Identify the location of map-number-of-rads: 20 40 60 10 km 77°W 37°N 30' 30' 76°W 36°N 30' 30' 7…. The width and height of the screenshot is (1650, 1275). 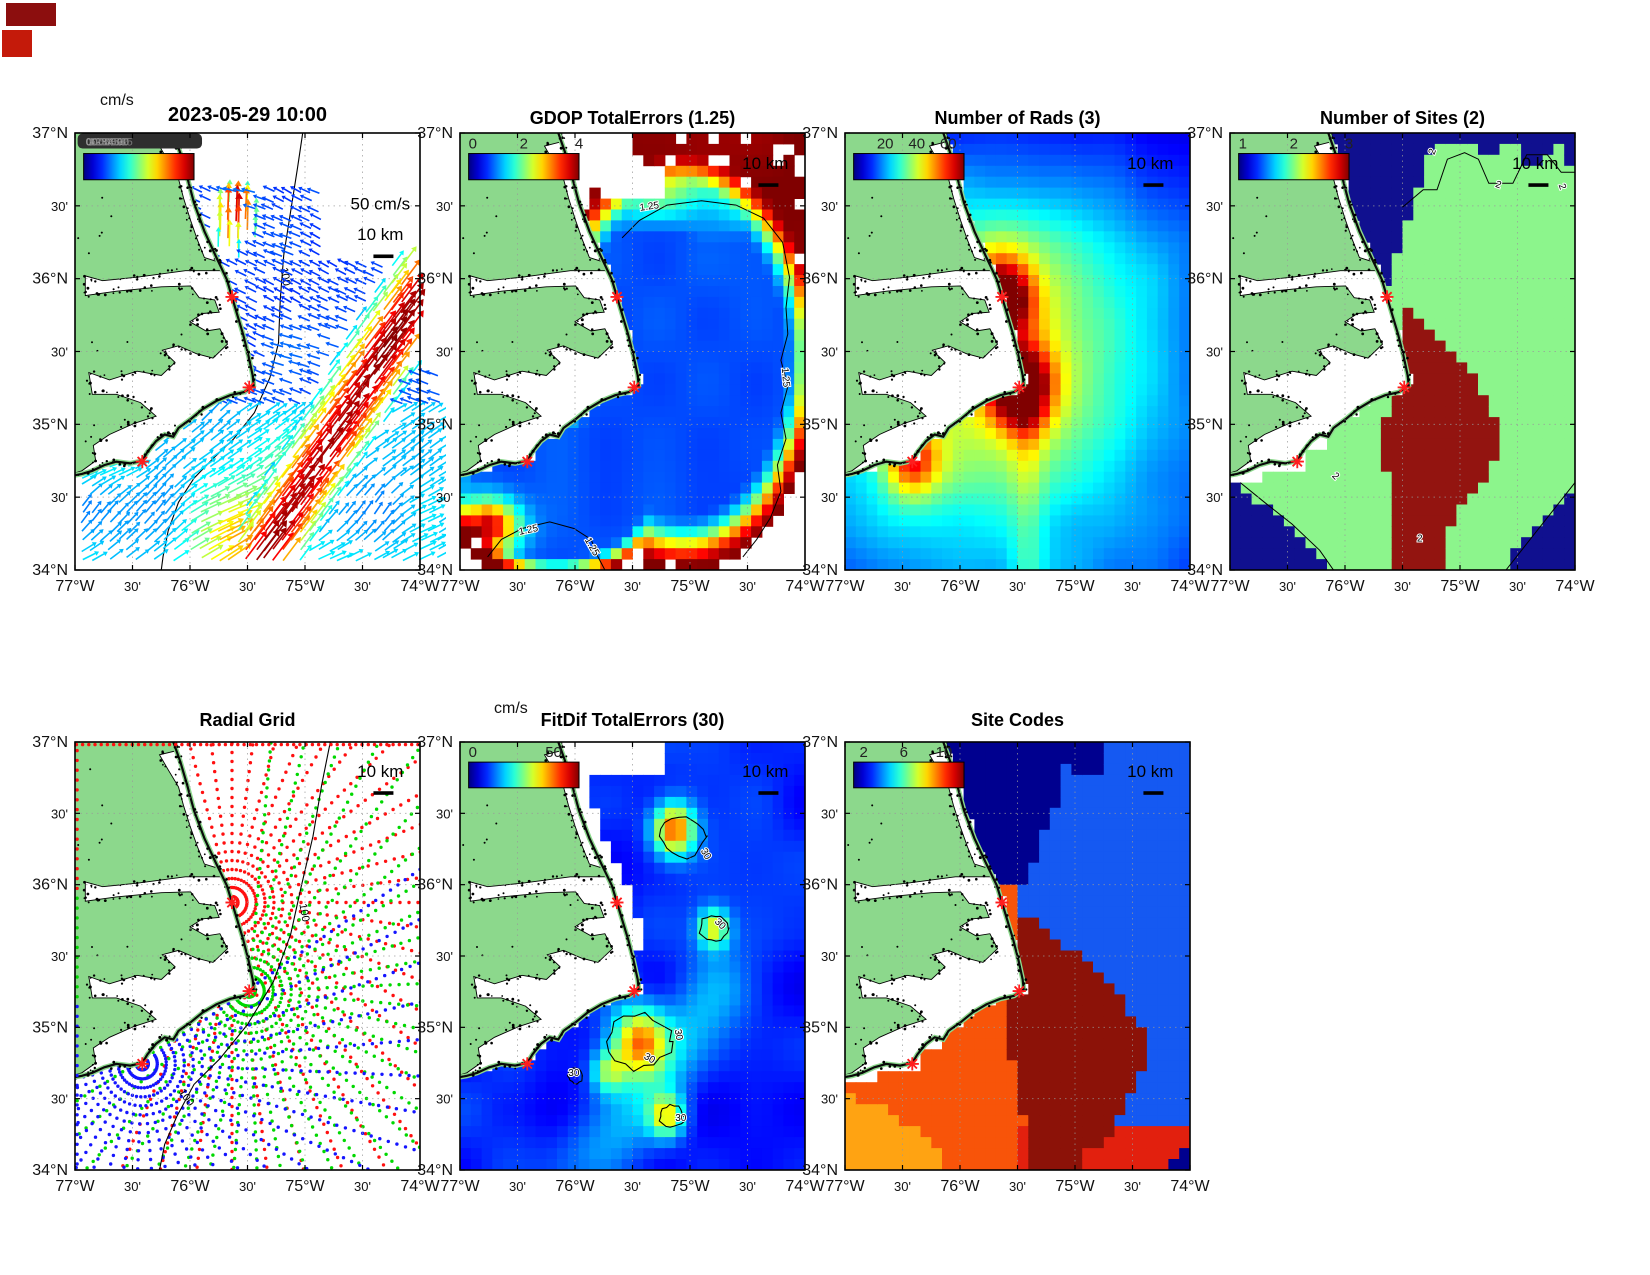
(1006, 360).